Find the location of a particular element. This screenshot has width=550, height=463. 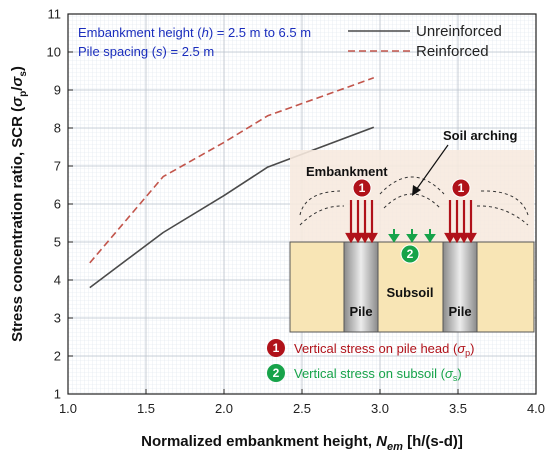

y-tick-label-9: 10 is located at coordinates (54, 52).